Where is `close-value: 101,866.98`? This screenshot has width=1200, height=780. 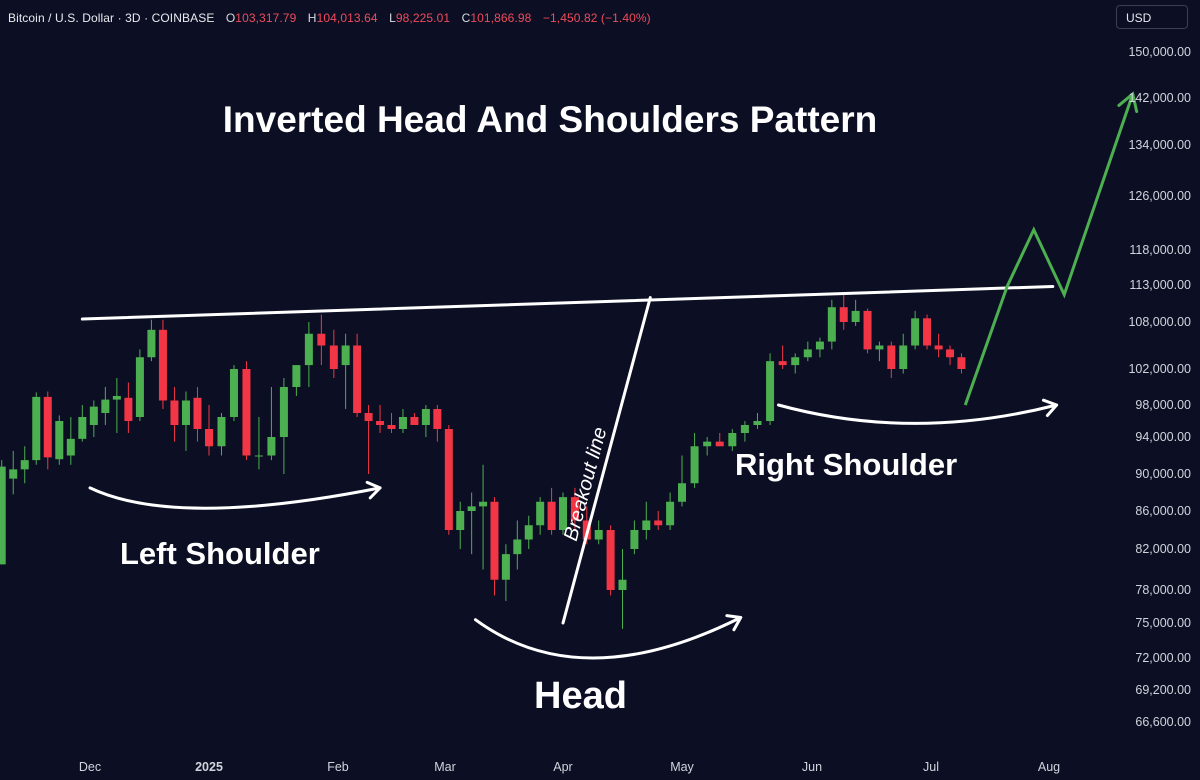
close-value: 101,866.98 is located at coordinates (501, 18).